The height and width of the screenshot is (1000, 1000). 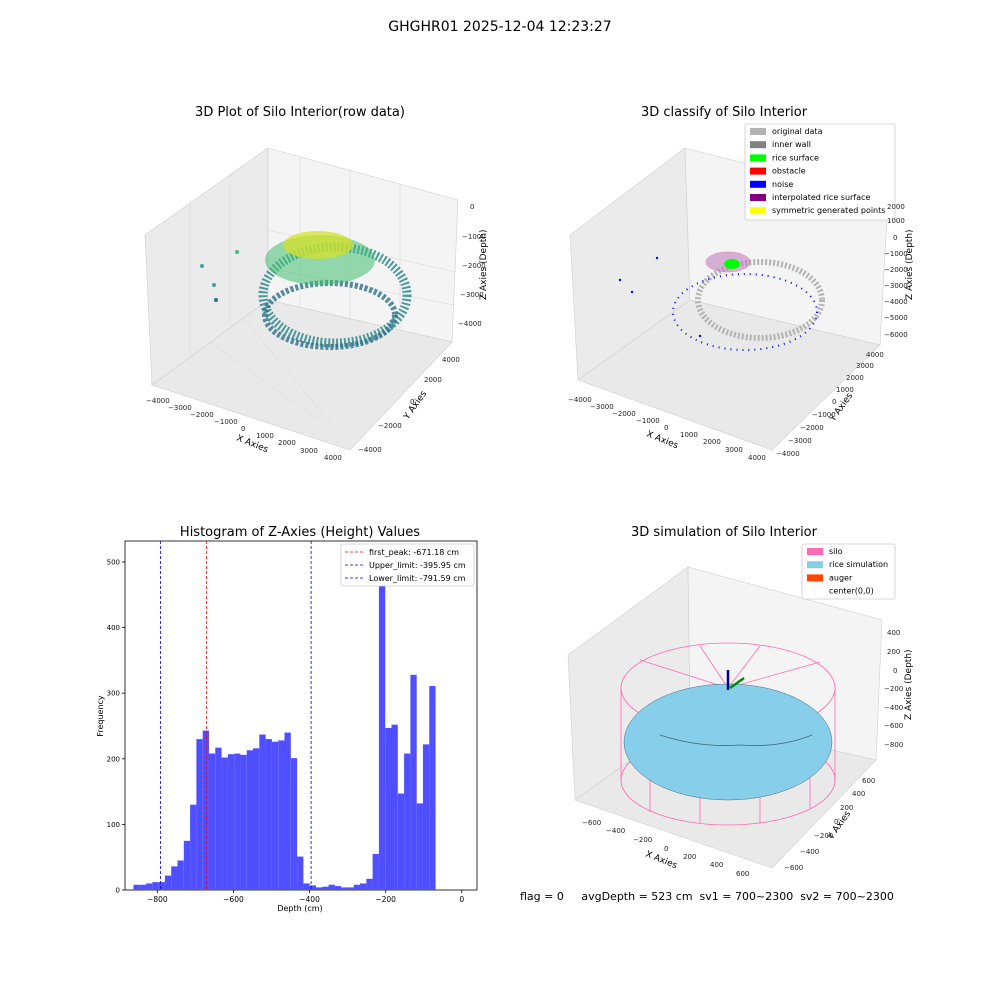 I want to click on histogram-y-tick-label: 400, so click(x=113, y=628).